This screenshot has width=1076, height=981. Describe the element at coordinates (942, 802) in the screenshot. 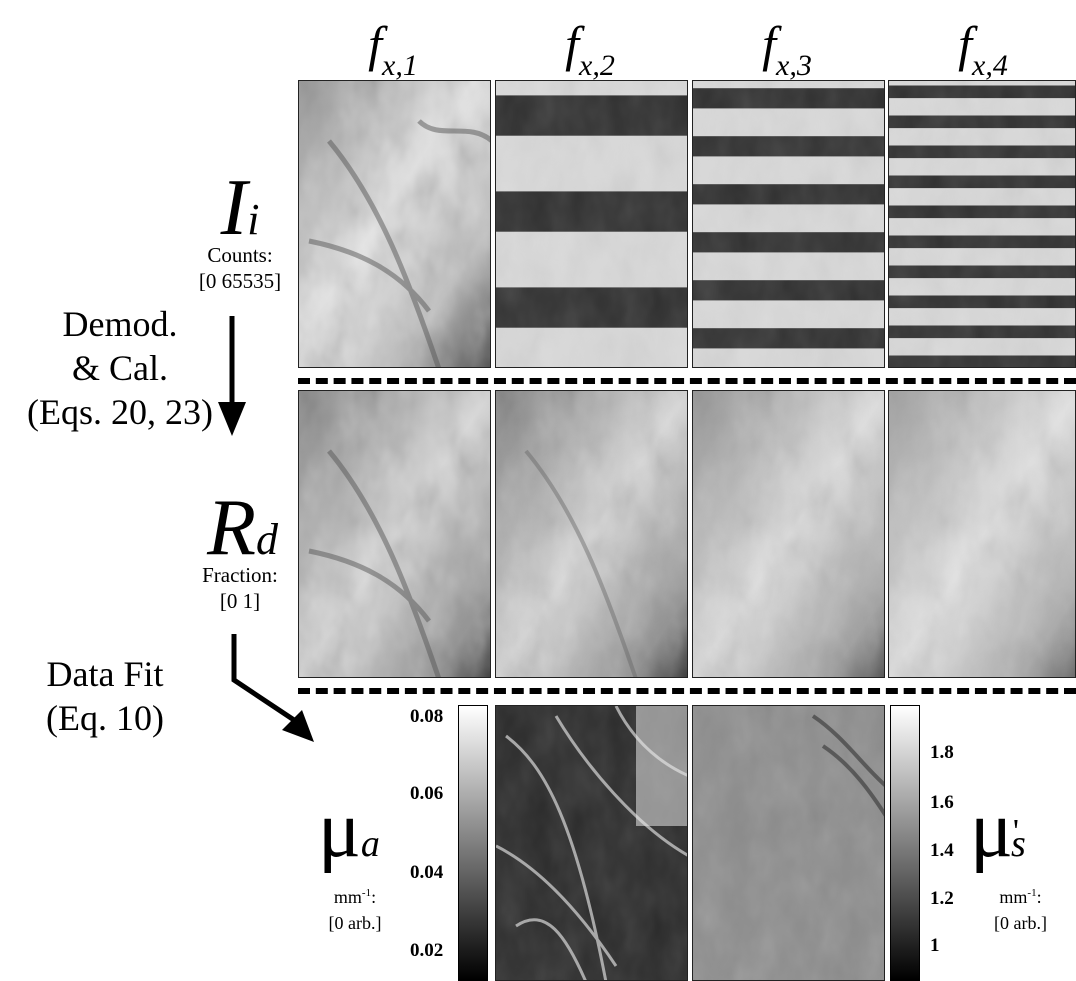

I see `mu-s-tick: 1.6` at that location.